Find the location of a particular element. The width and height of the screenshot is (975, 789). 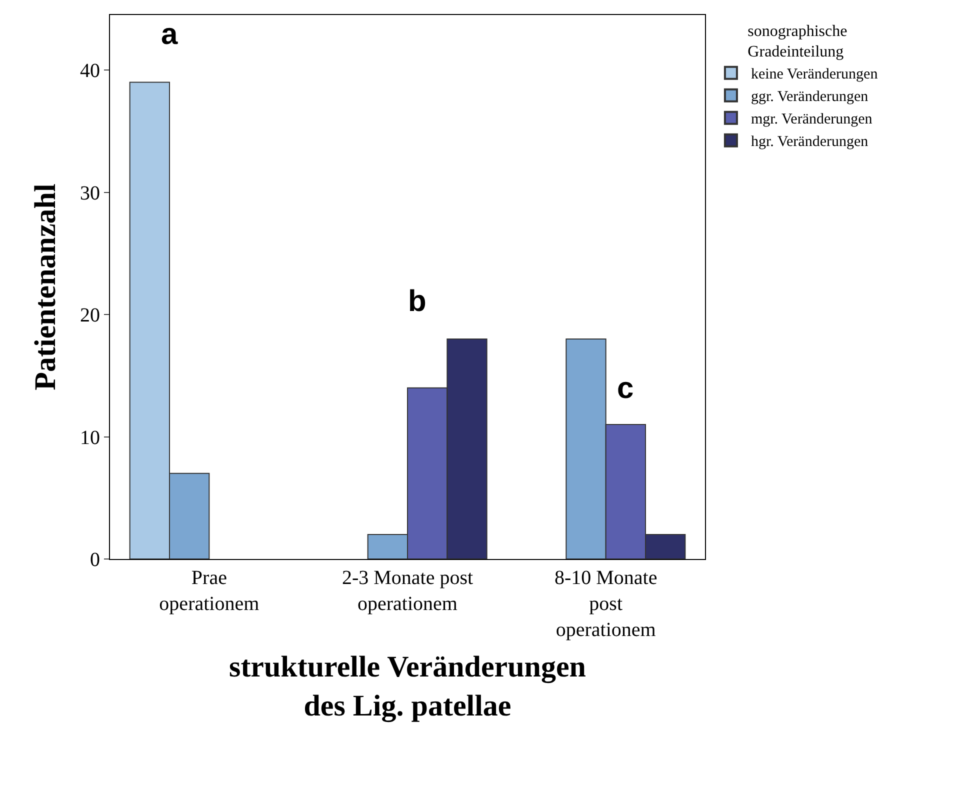

legend-label: mgr. Veränderungen is located at coordinates (811, 120).